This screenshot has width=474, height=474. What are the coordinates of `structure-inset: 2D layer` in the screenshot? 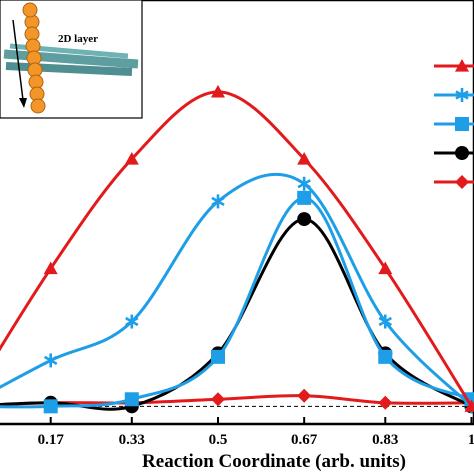 It's located at (71, 59).